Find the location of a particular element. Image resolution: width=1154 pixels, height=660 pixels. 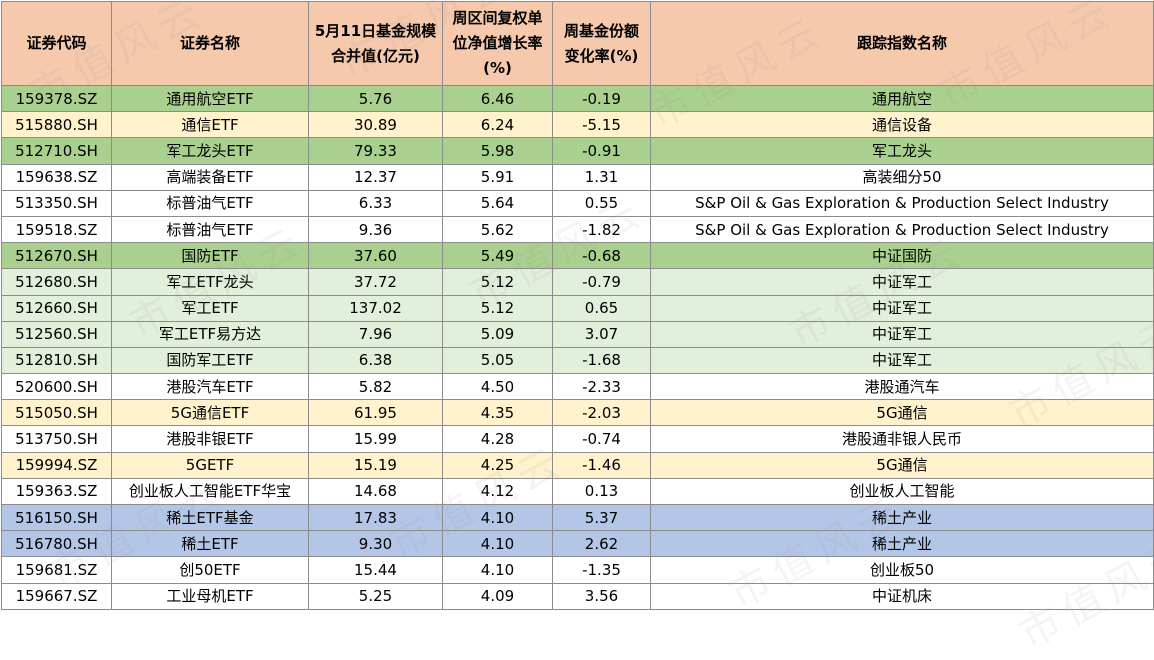

cell-scale: 15.19 is located at coordinates (375, 465).